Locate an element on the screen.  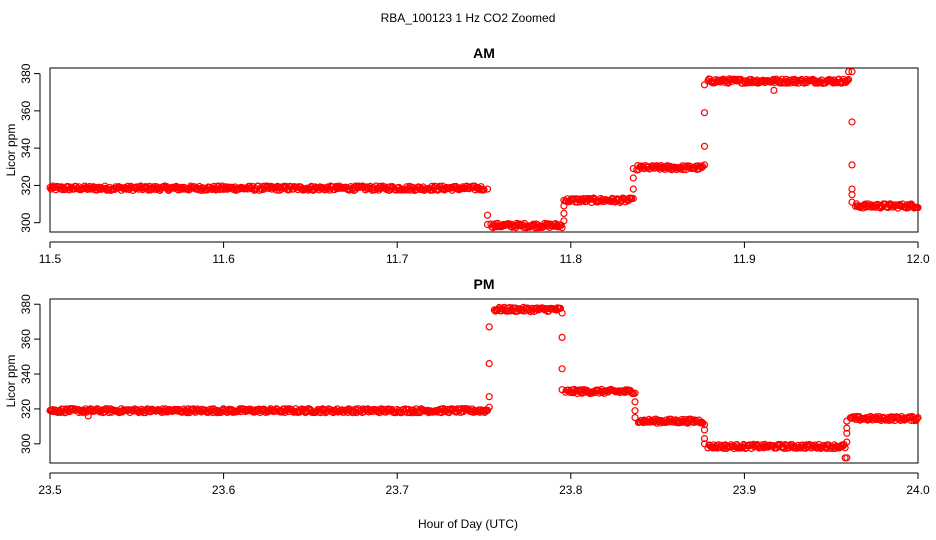
panel-0-x-tick-label-1: 11.6 is located at coordinates (223, 259).